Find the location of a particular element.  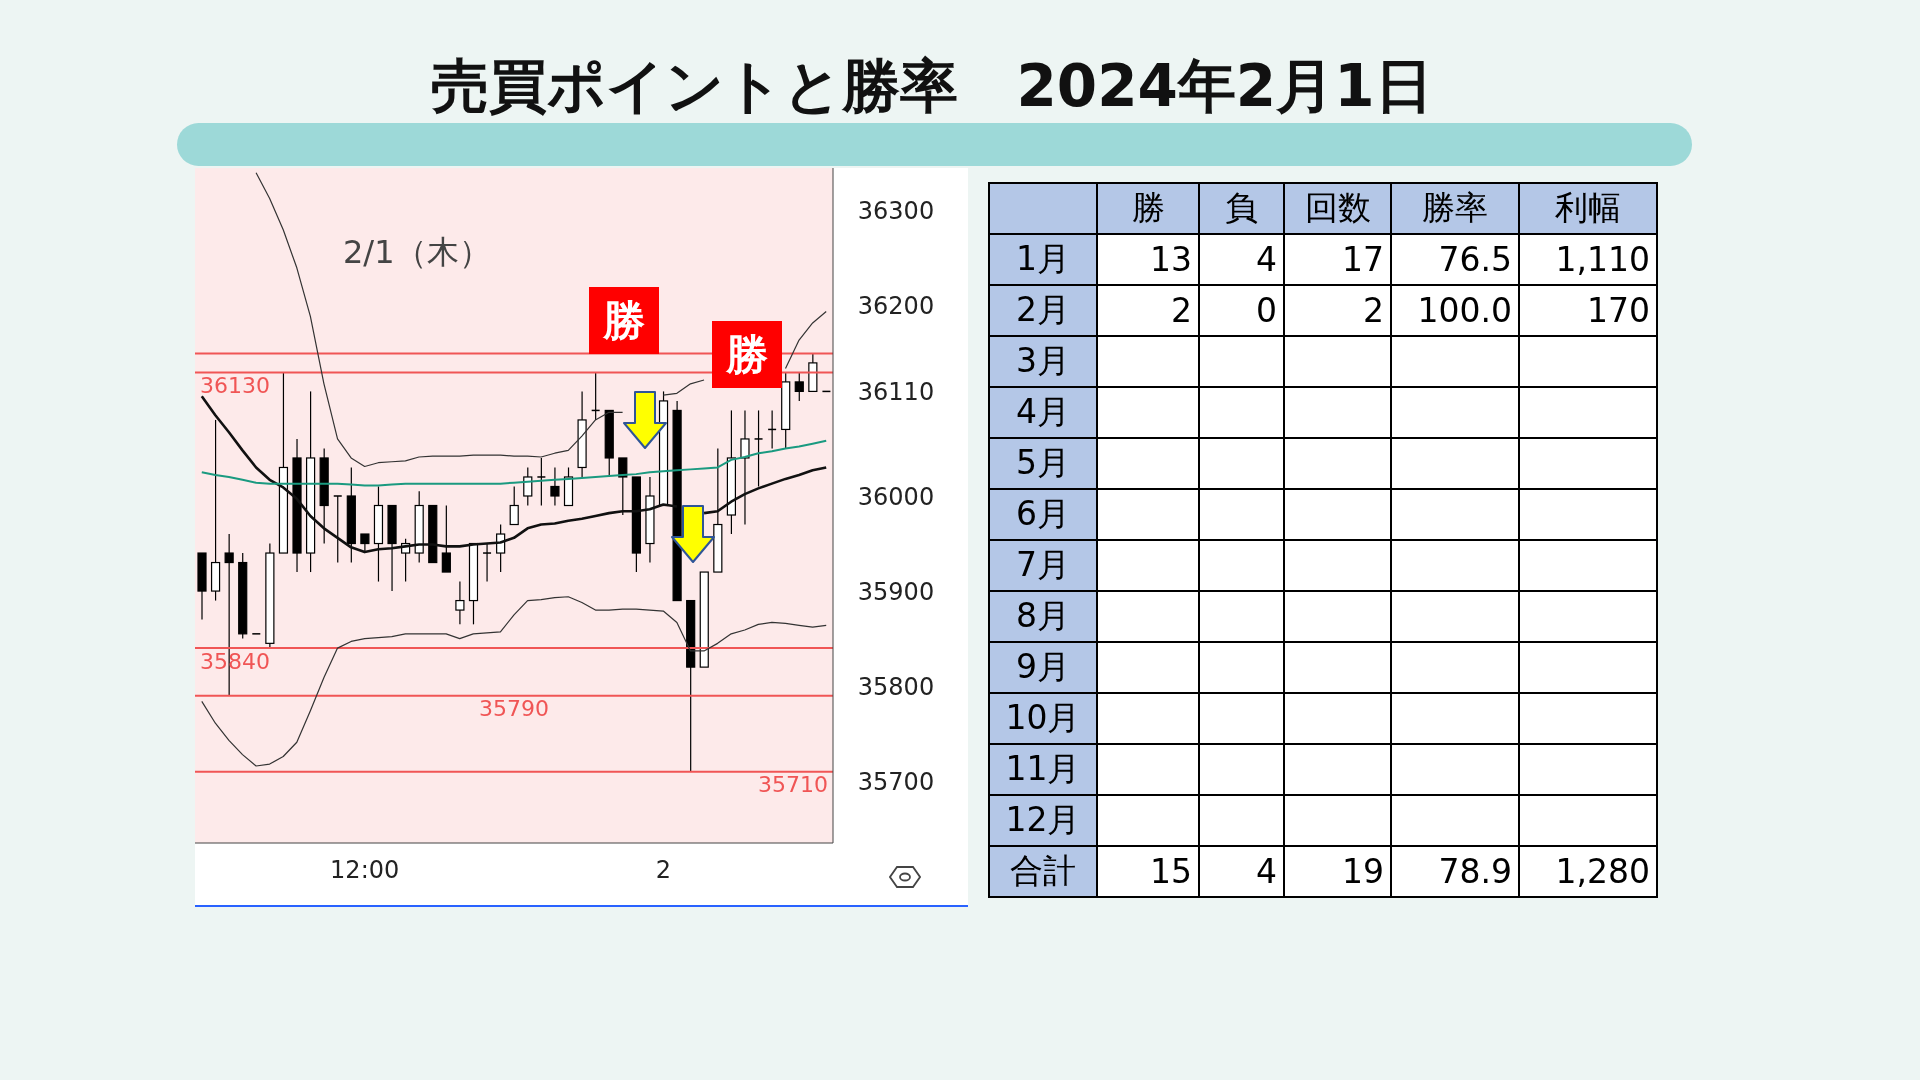

x-tick-label: 利幅 is located at coordinates (1588, 208).